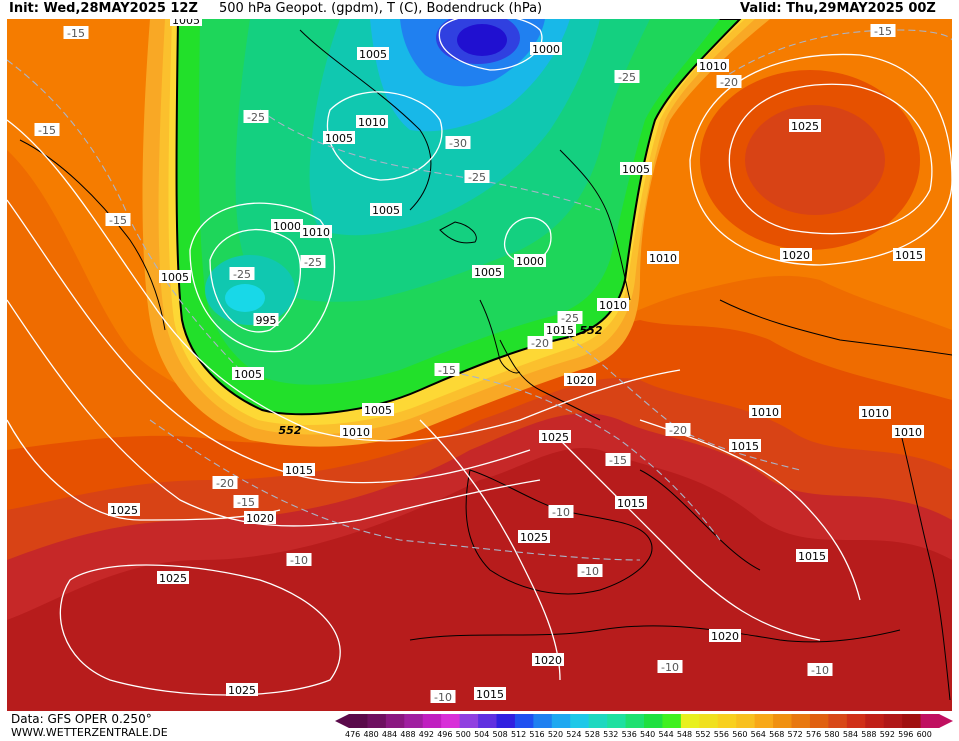 The height and width of the screenshot is (741, 959). What do you see at coordinates (89, 732) in the screenshot?
I see `website-label: WWW.WETTERZENTRALE.DE` at bounding box center [89, 732].